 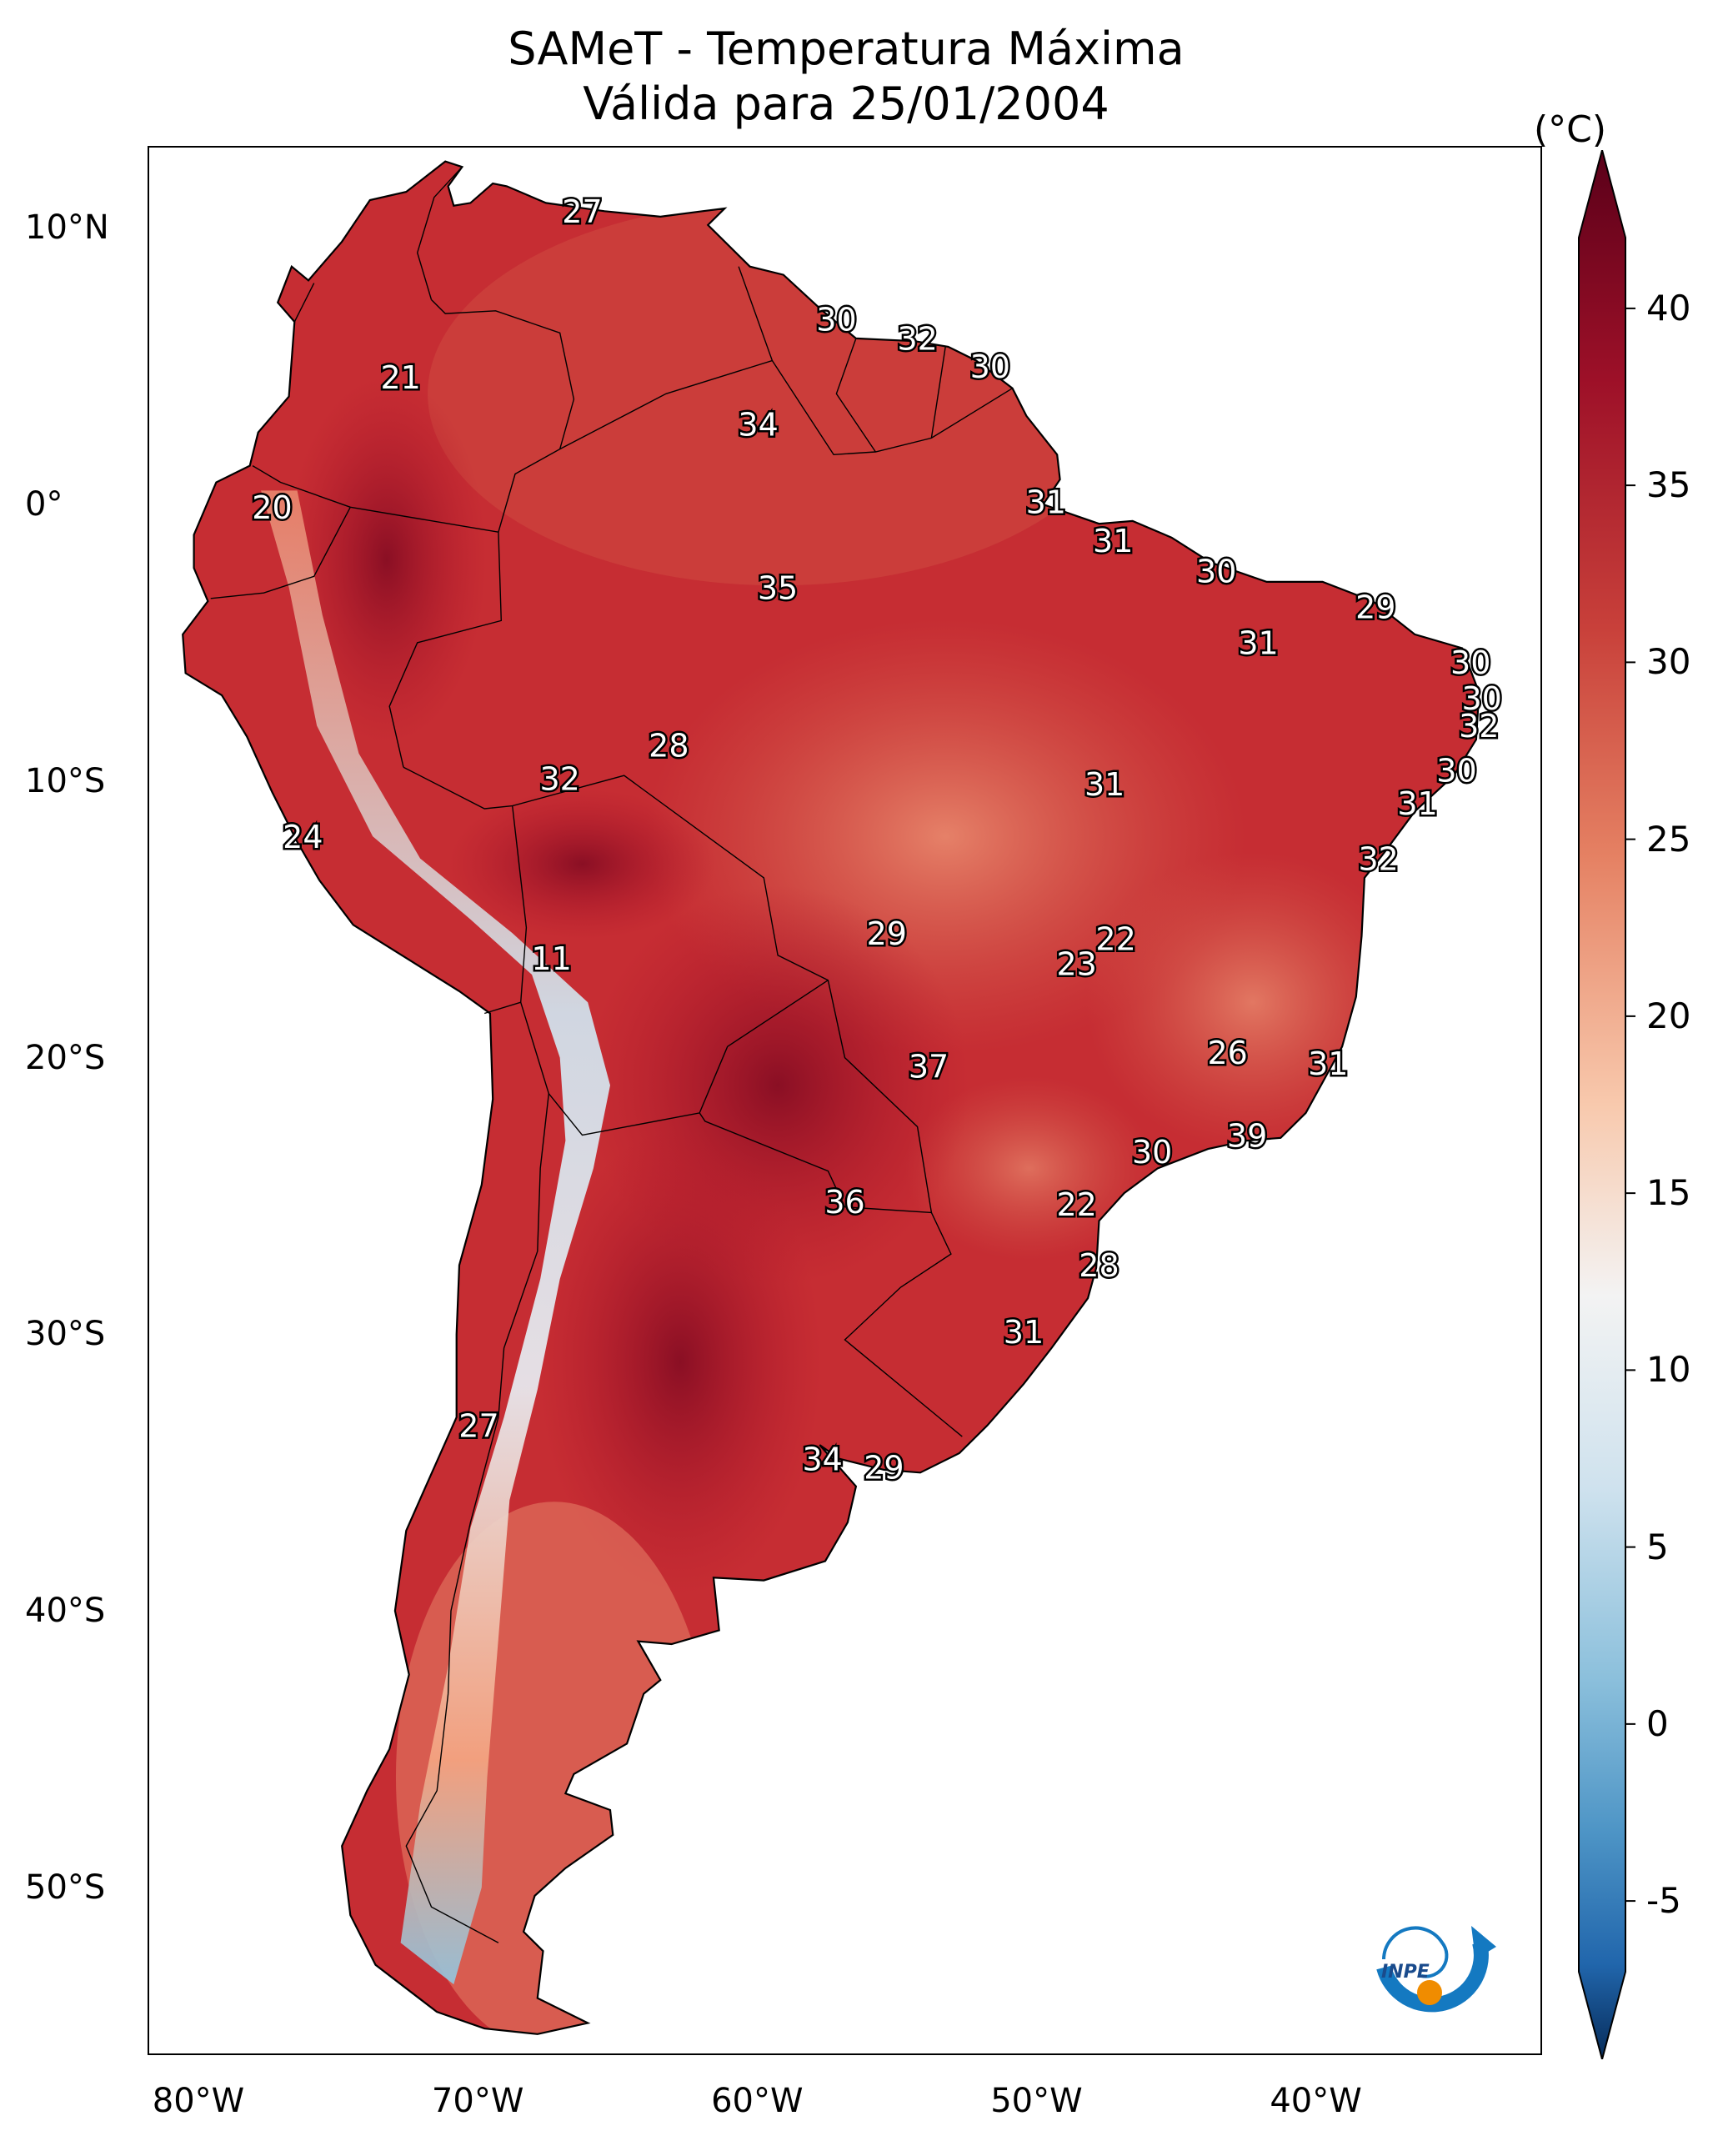 I want to click on station-temperature-label: 20, so click(x=272, y=507).